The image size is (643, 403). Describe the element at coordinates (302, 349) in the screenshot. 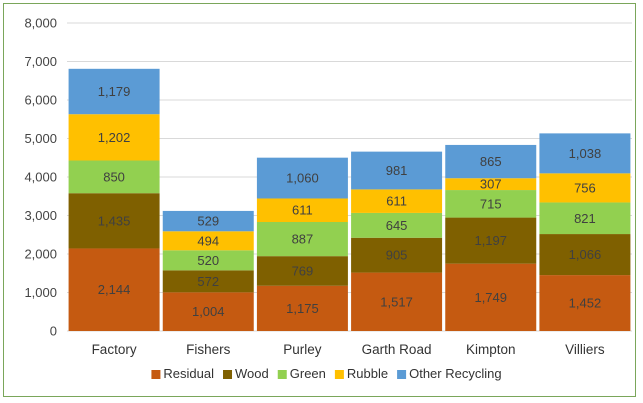

I see `x-tick-label: Purley` at that location.